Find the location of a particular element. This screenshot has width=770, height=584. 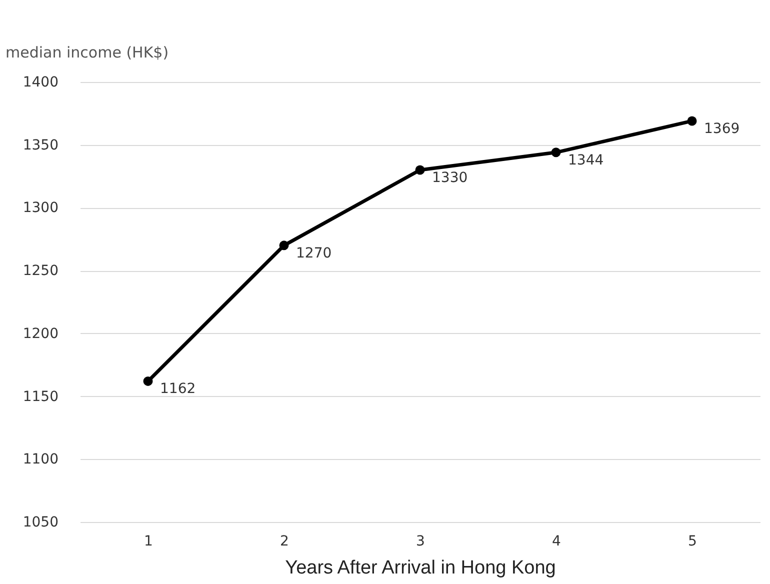

x-tick-label: 3 is located at coordinates (420, 542).